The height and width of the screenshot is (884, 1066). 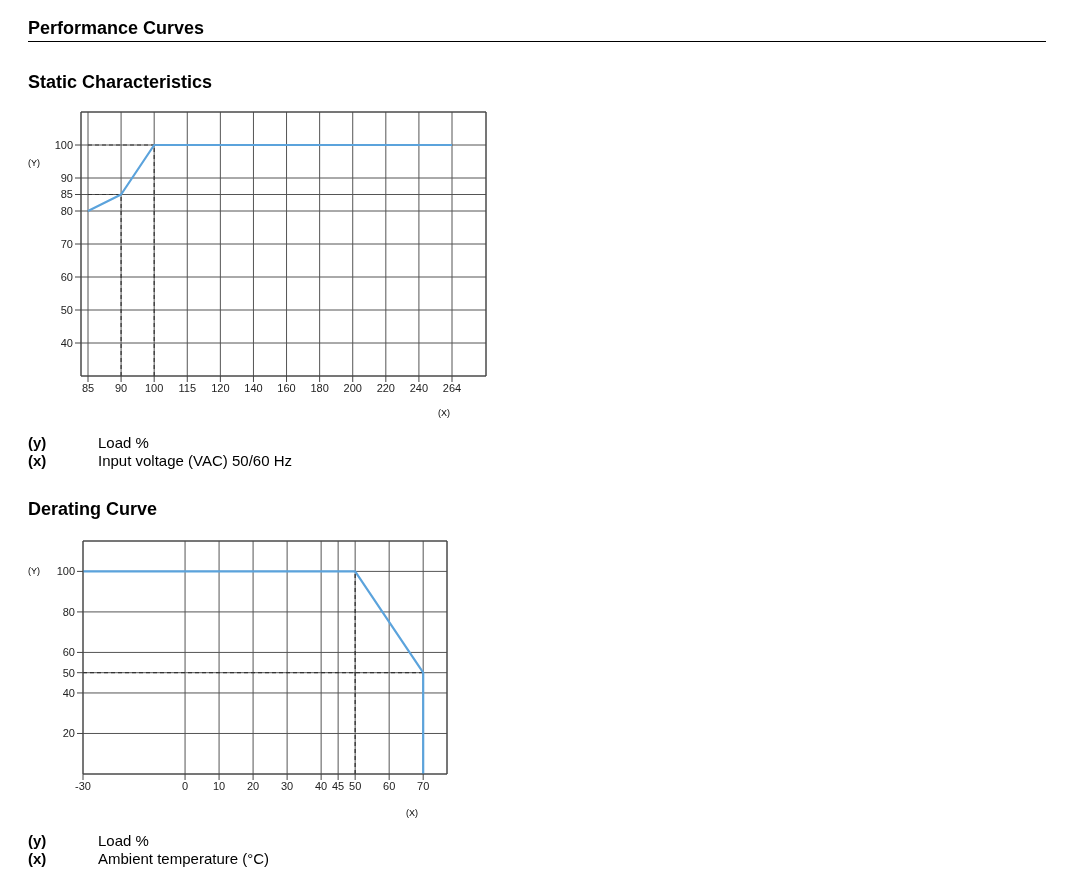 What do you see at coordinates (66, 177) in the screenshot?
I see `y-tick-label: 90` at bounding box center [66, 177].